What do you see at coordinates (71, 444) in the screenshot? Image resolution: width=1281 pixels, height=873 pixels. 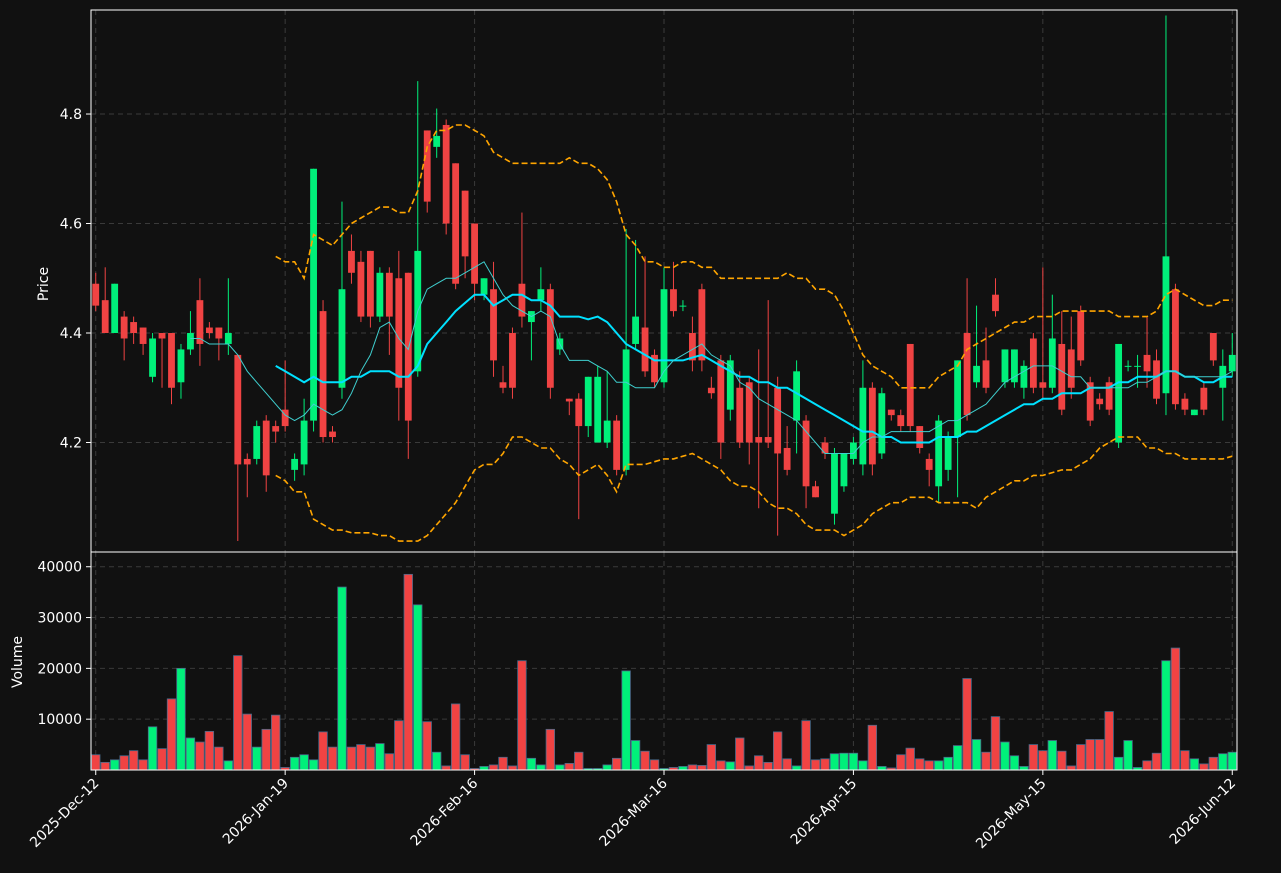 I see `y-tick-label: 4.2` at bounding box center [71, 444].